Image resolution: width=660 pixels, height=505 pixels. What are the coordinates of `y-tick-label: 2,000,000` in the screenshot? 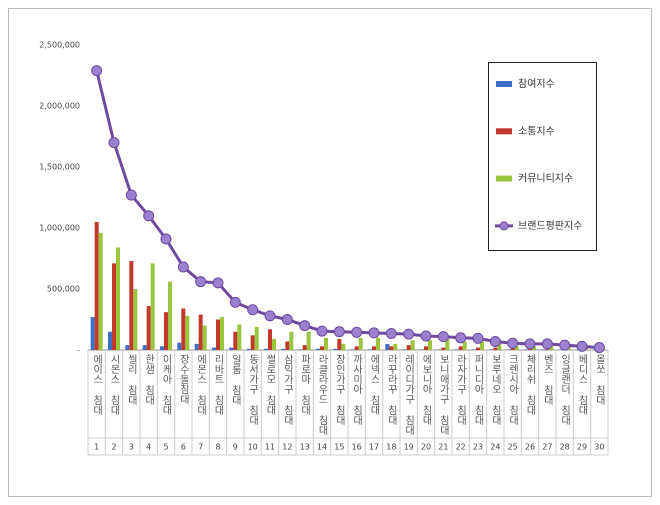 It's located at (59, 106).